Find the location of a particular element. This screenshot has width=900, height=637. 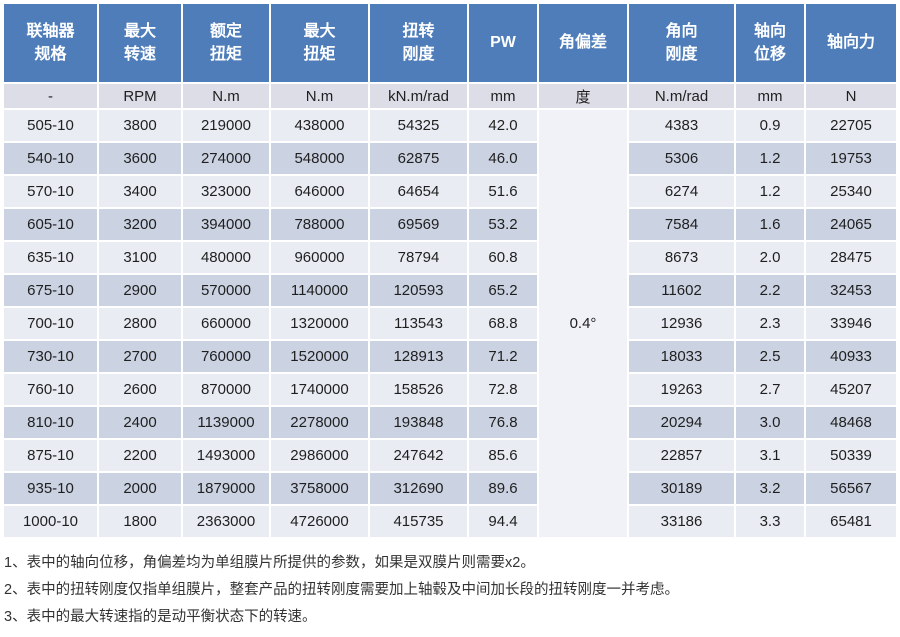

cell-torsional-stiffness: 247642 is located at coordinates (418, 455).